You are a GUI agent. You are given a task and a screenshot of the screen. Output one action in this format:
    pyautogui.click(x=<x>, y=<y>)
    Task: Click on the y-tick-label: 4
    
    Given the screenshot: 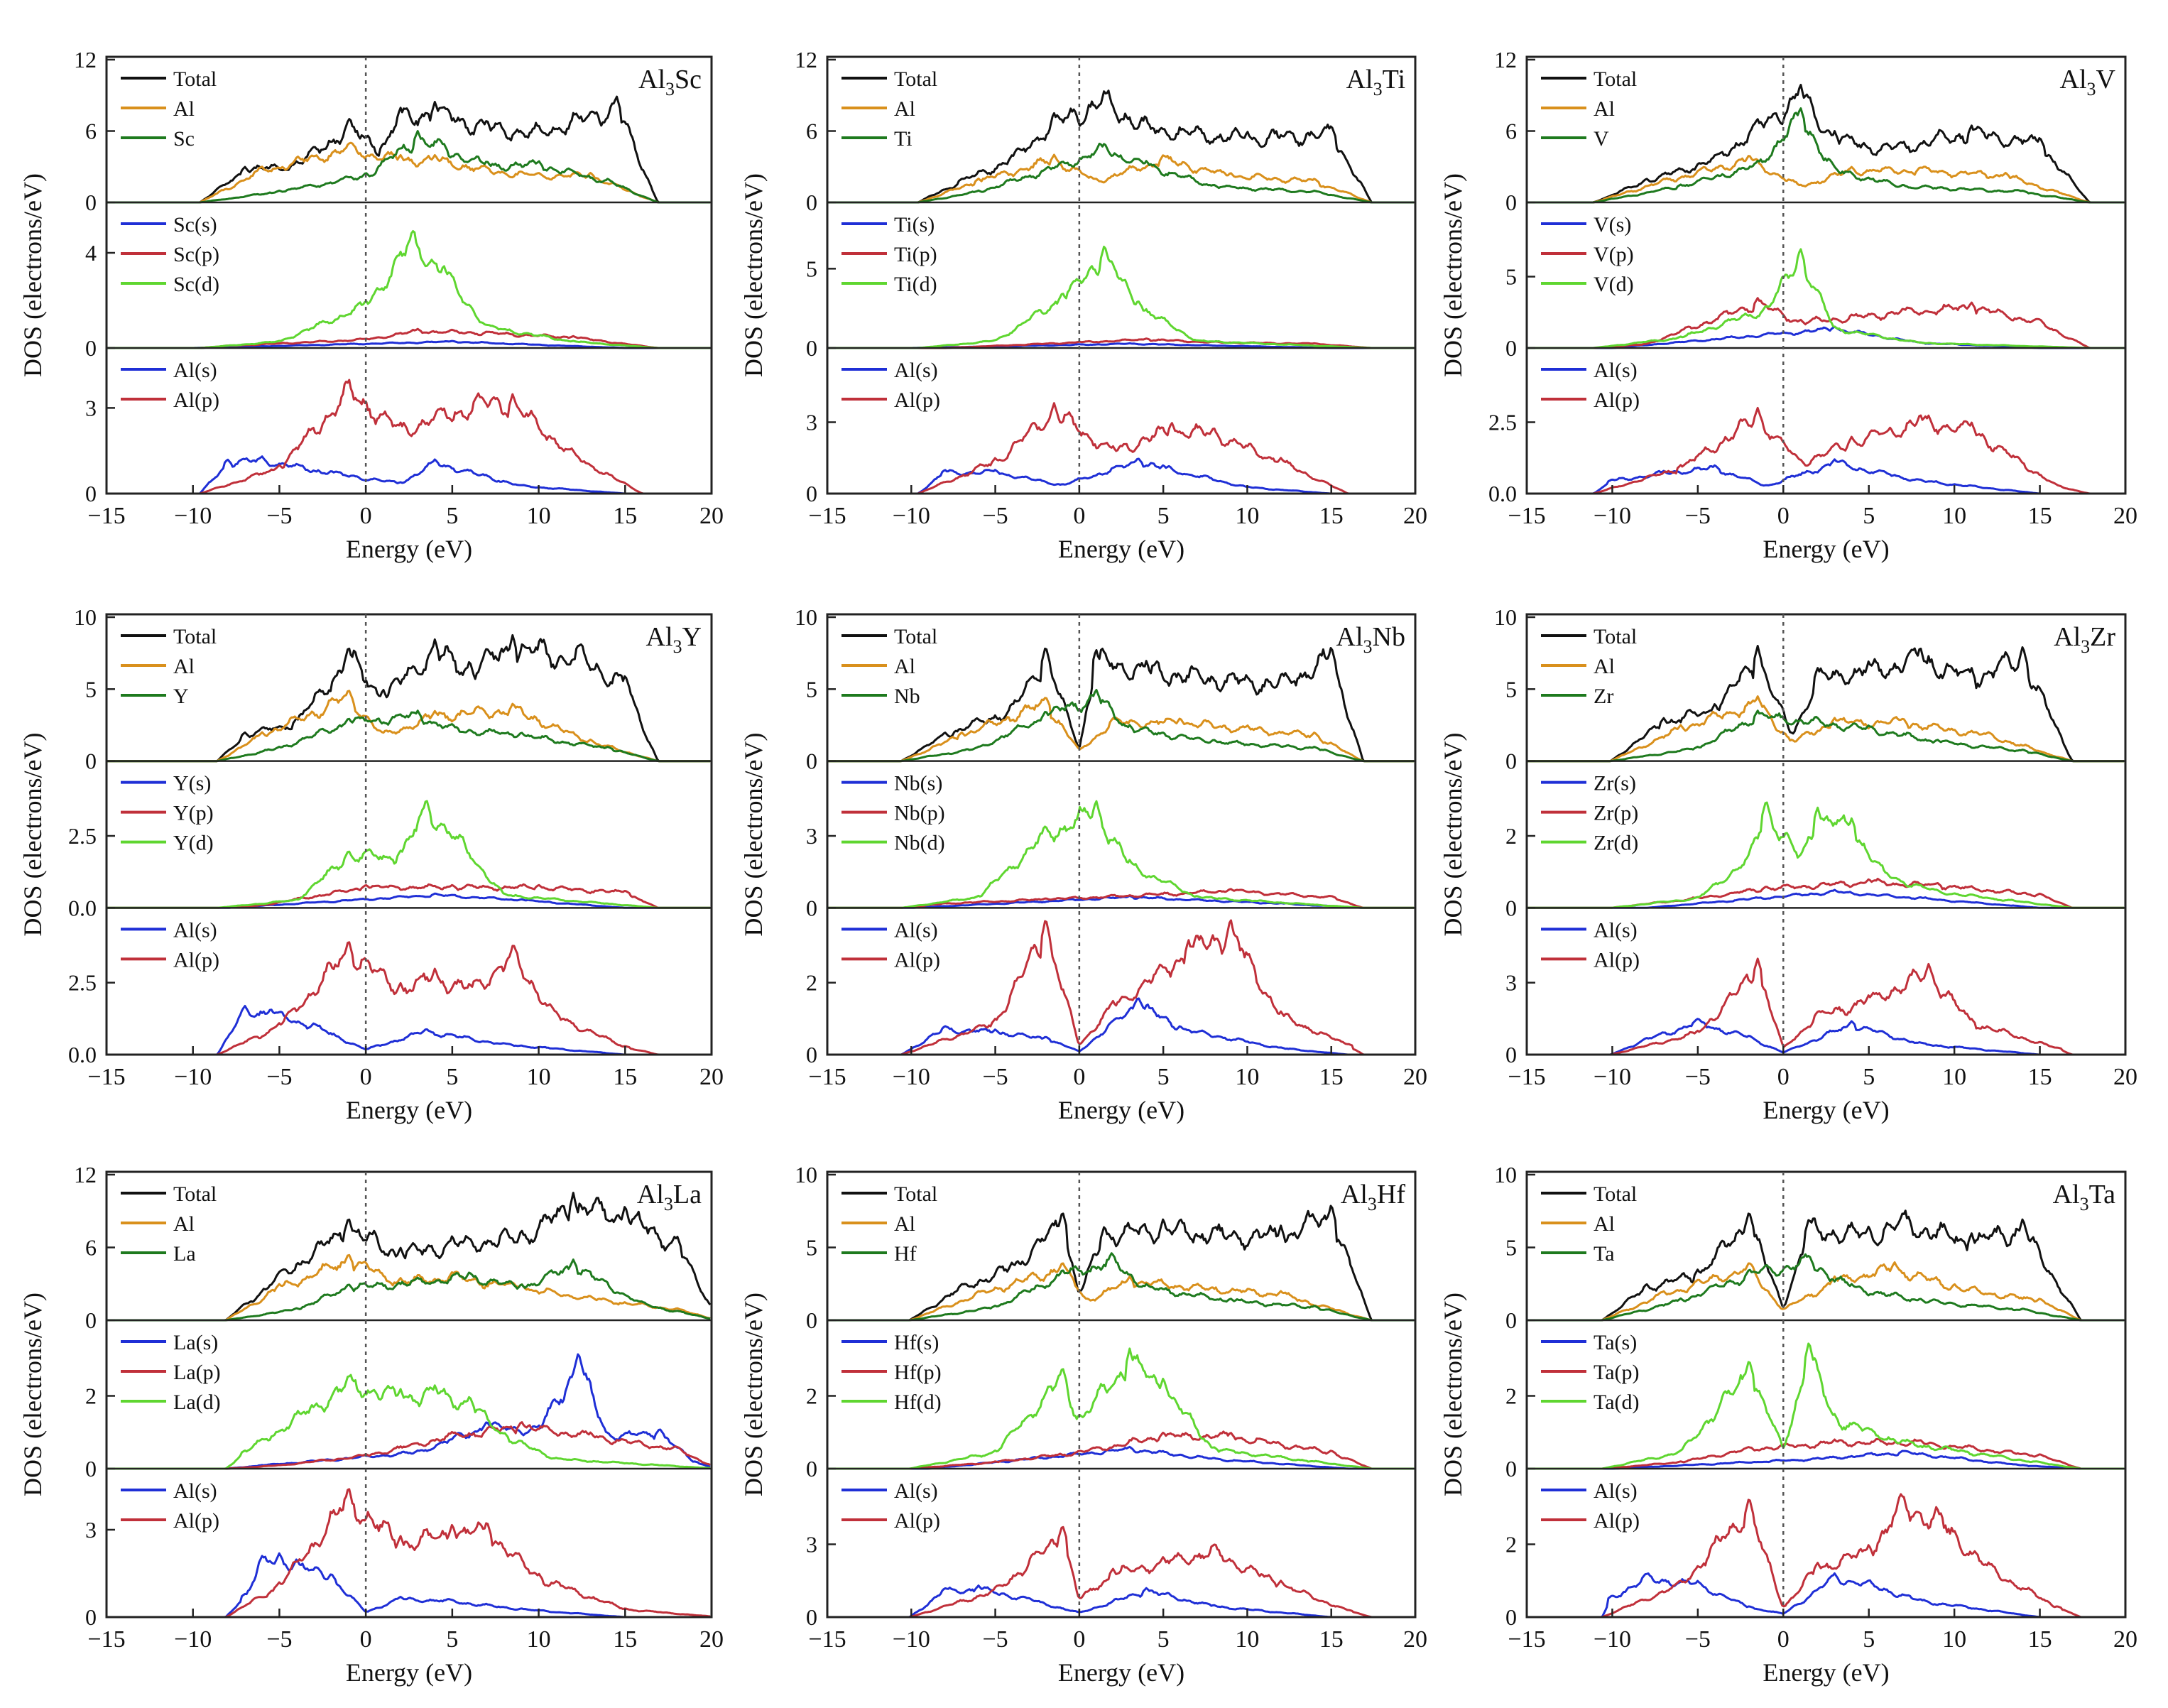 What is the action you would take?
    pyautogui.click(x=91, y=253)
    